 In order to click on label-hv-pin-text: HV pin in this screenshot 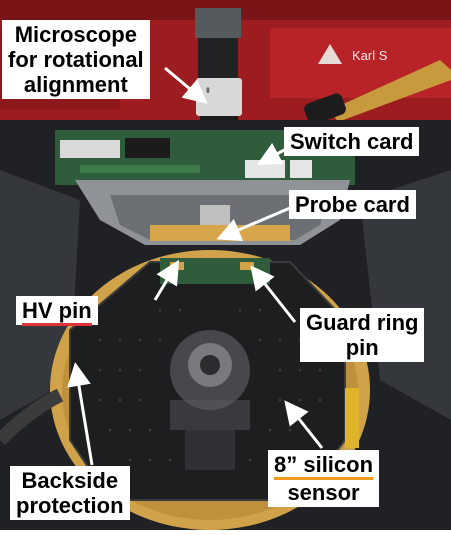, I will do `click(57, 312)`.